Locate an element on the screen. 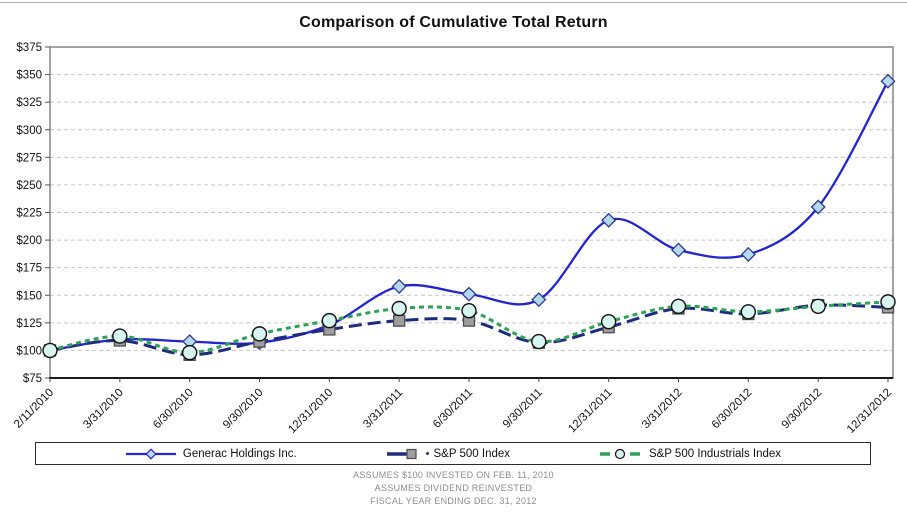 The image size is (907, 513). y-tick-label: $125 is located at coordinates (29, 324).